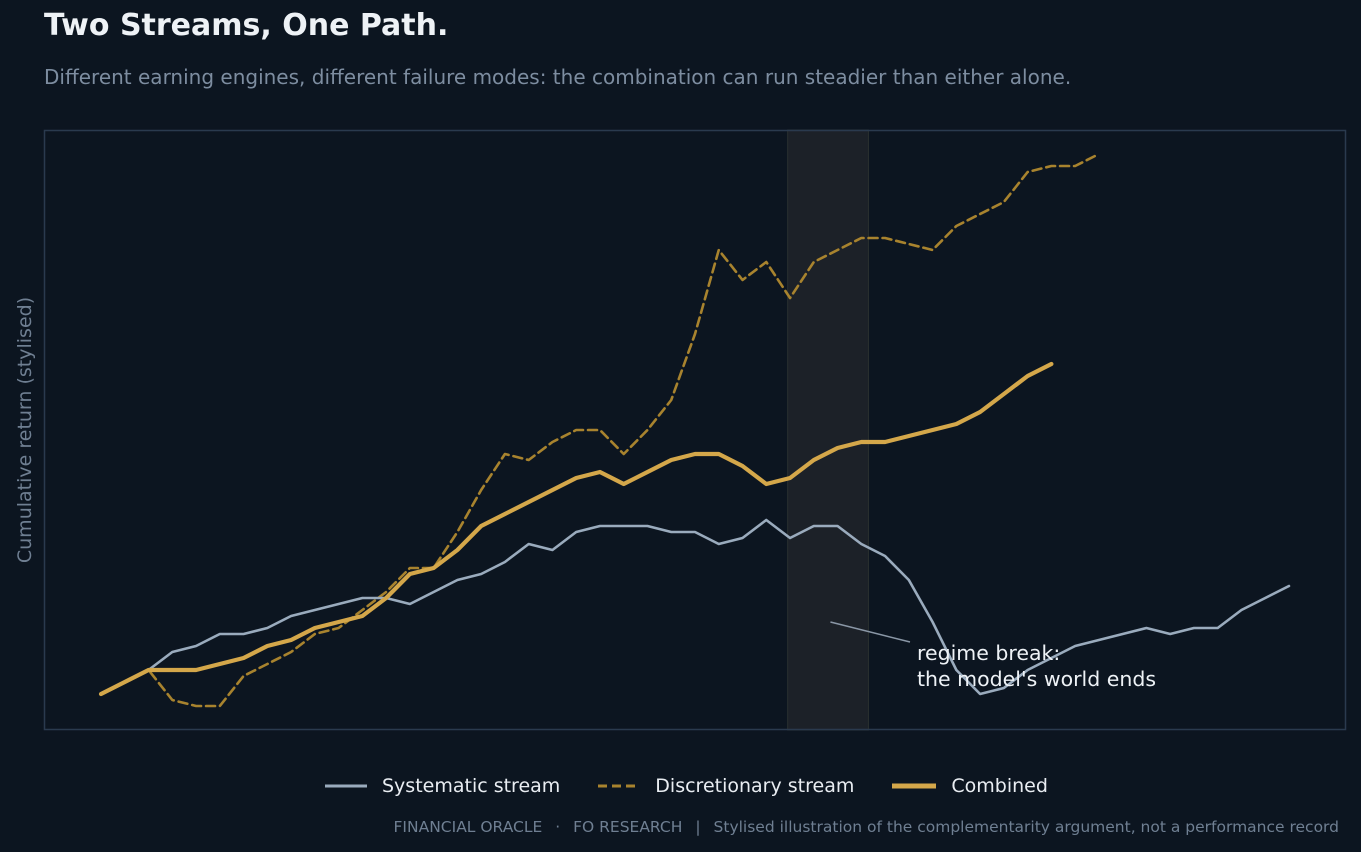 The width and height of the screenshot is (1361, 852). What do you see at coordinates (468, 827) in the screenshot?
I see `footer-brand: FINANCIAL ORACLE` at bounding box center [468, 827].